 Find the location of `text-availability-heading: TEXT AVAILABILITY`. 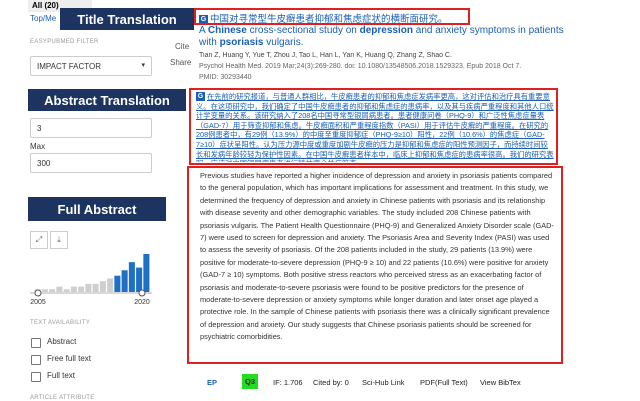

text-availability-heading: TEXT AVAILABILITY is located at coordinates (60, 323).